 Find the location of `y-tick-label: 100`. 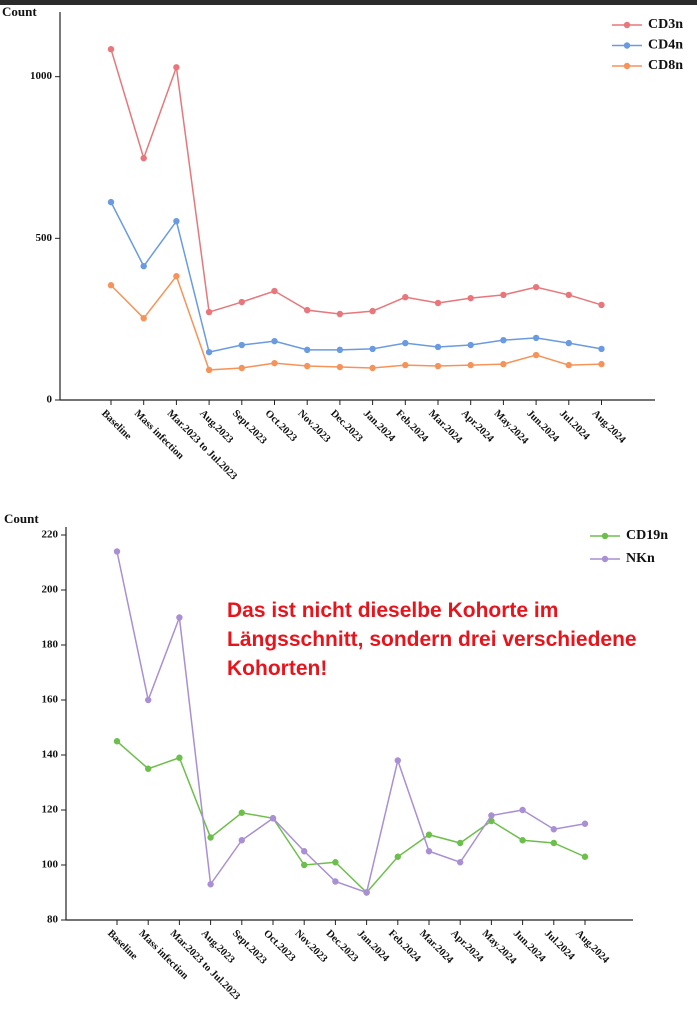

y-tick-label: 100 is located at coordinates (50, 865).